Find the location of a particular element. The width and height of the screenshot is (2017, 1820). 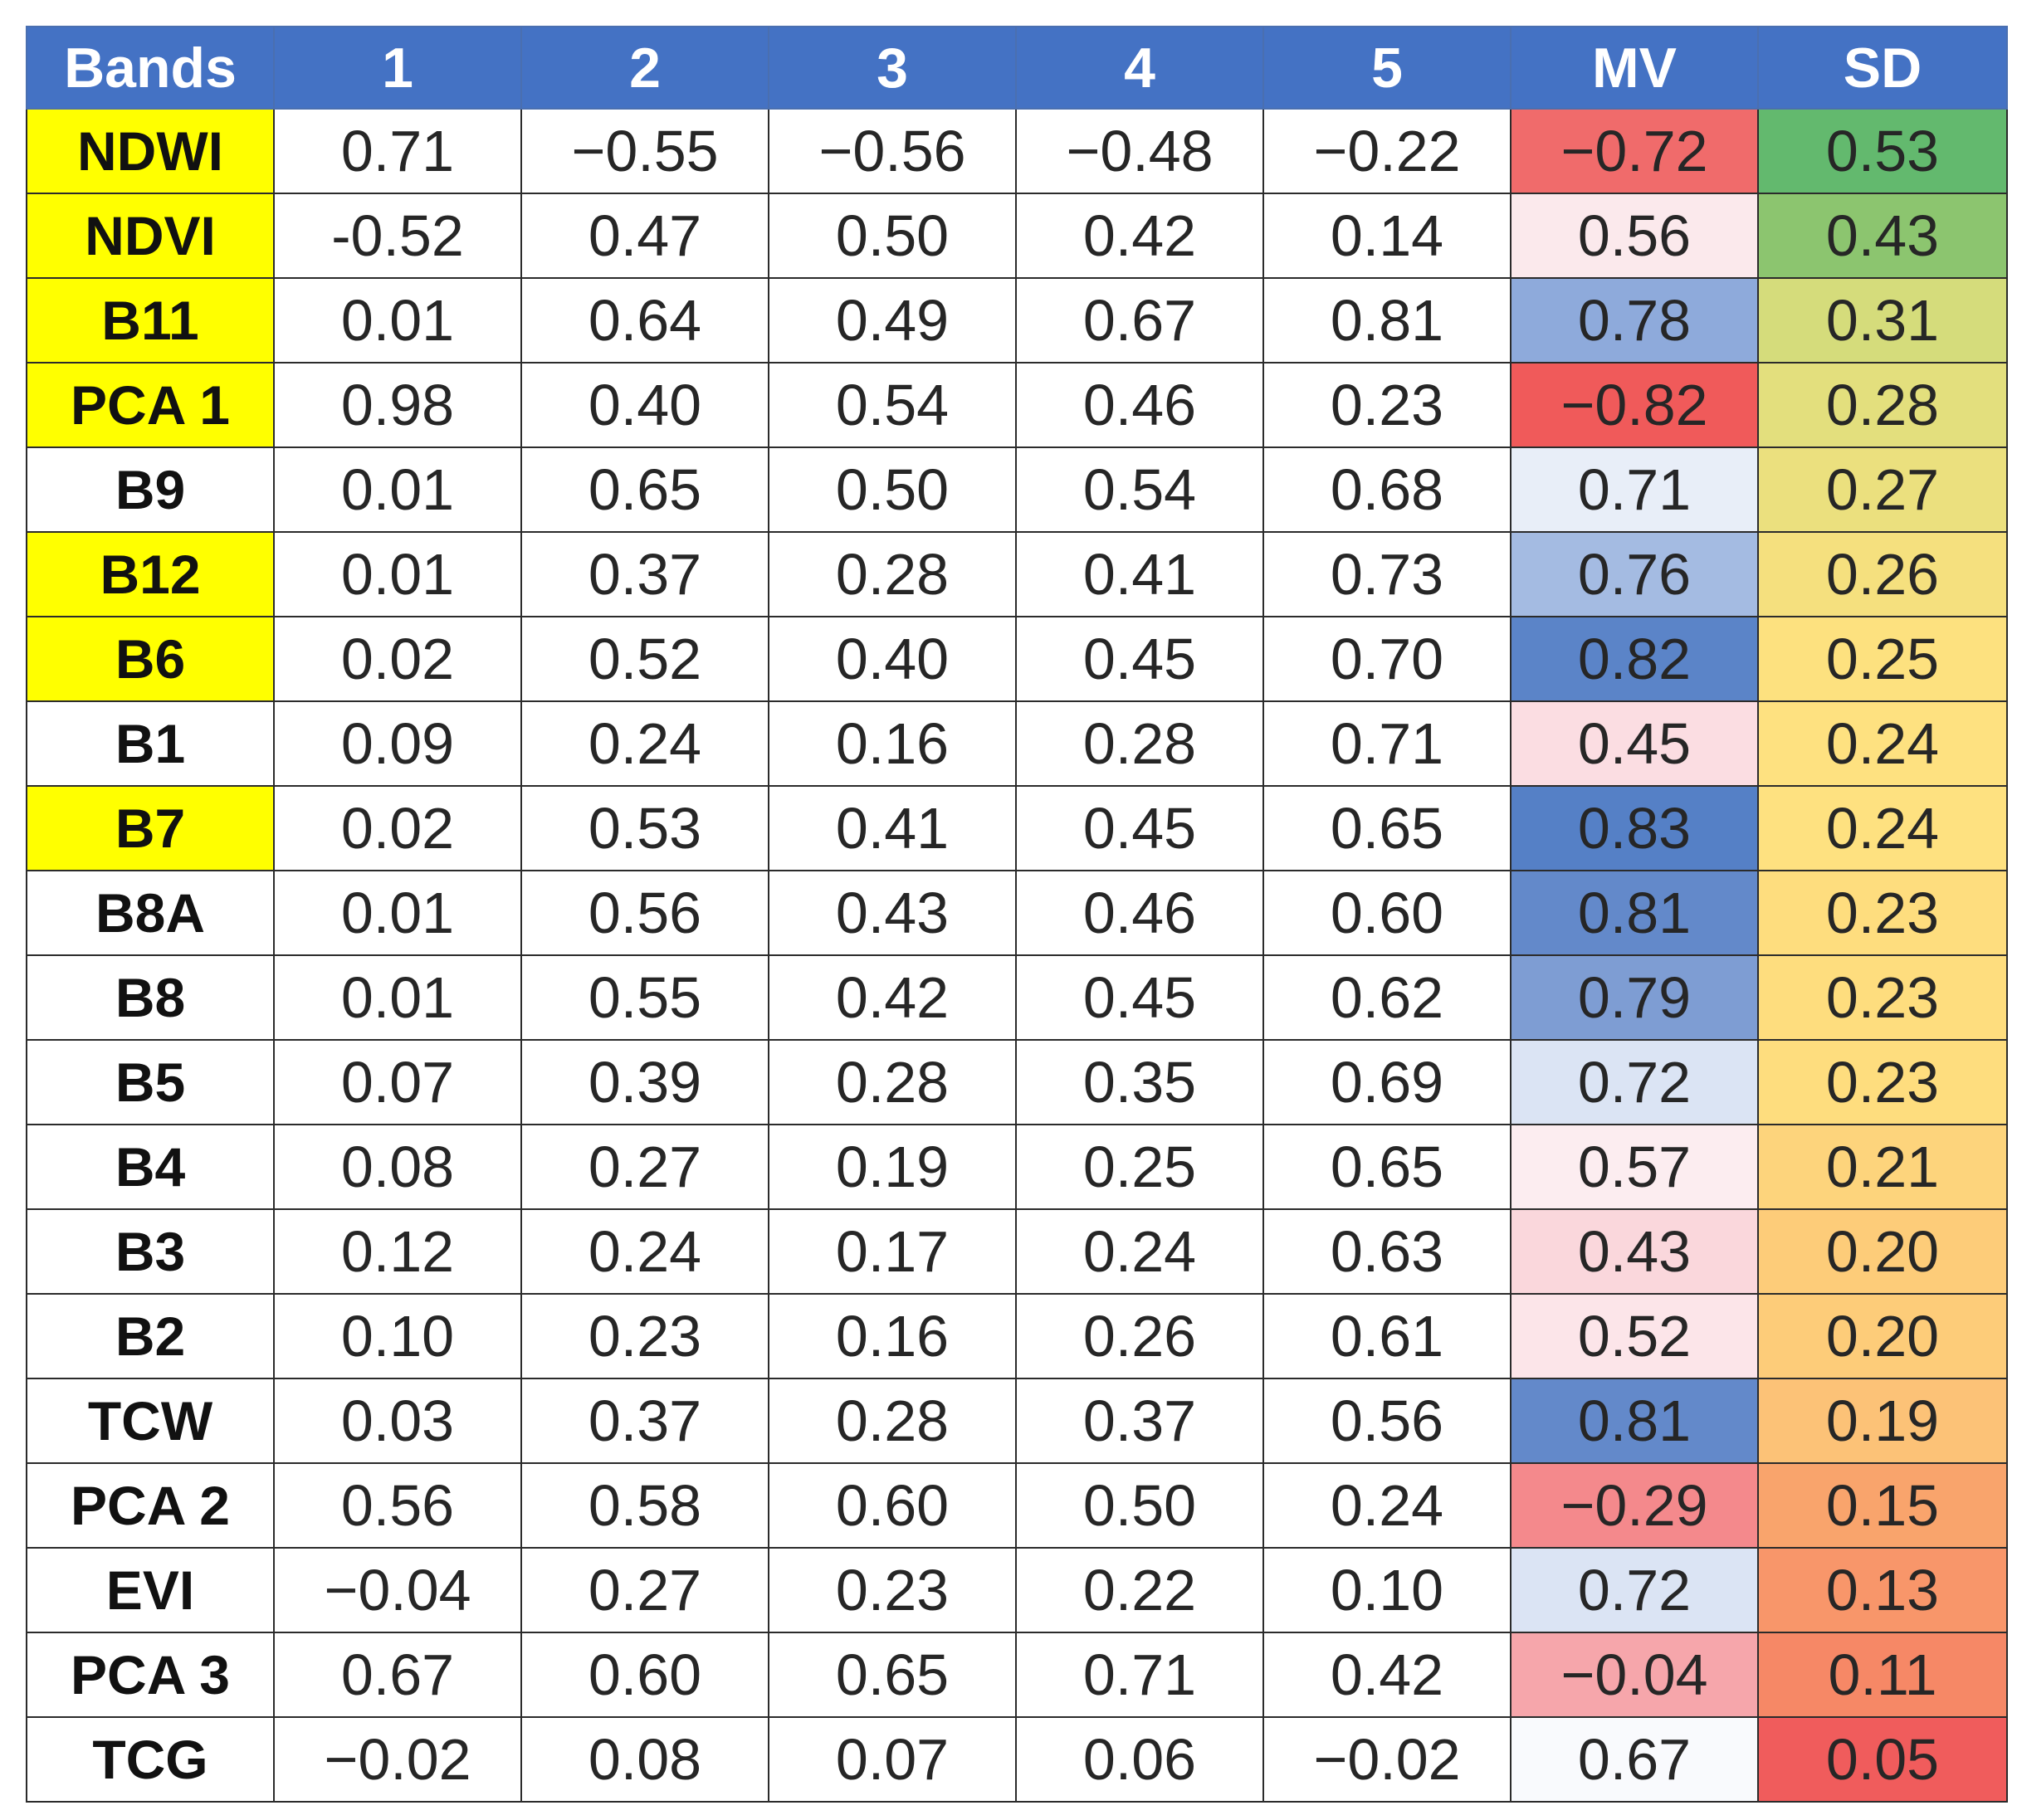

table-row: B2 0.10 0.23 0.16 0.26 0.61 0.52 0.20 is located at coordinates (1017, 1336).